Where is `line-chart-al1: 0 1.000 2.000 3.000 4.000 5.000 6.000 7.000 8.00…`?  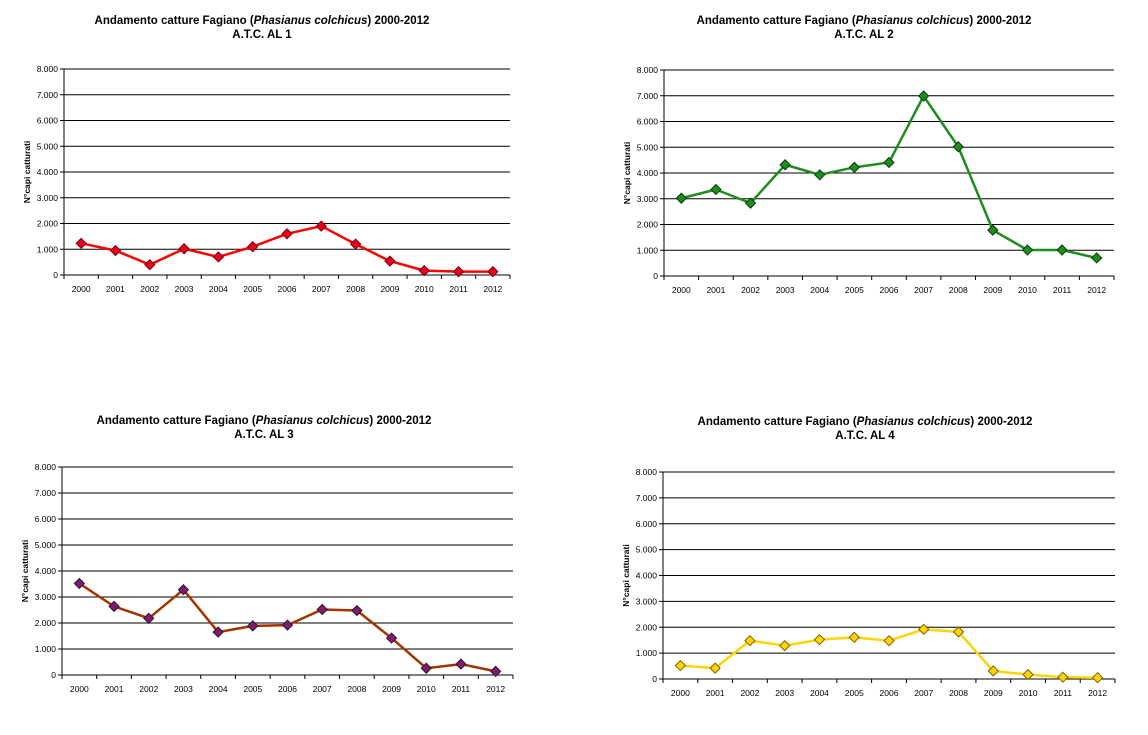 line-chart-al1: 0 1.000 2.000 3.000 4.000 5.000 6.000 7.000 8.00… is located at coordinates (266, 179).